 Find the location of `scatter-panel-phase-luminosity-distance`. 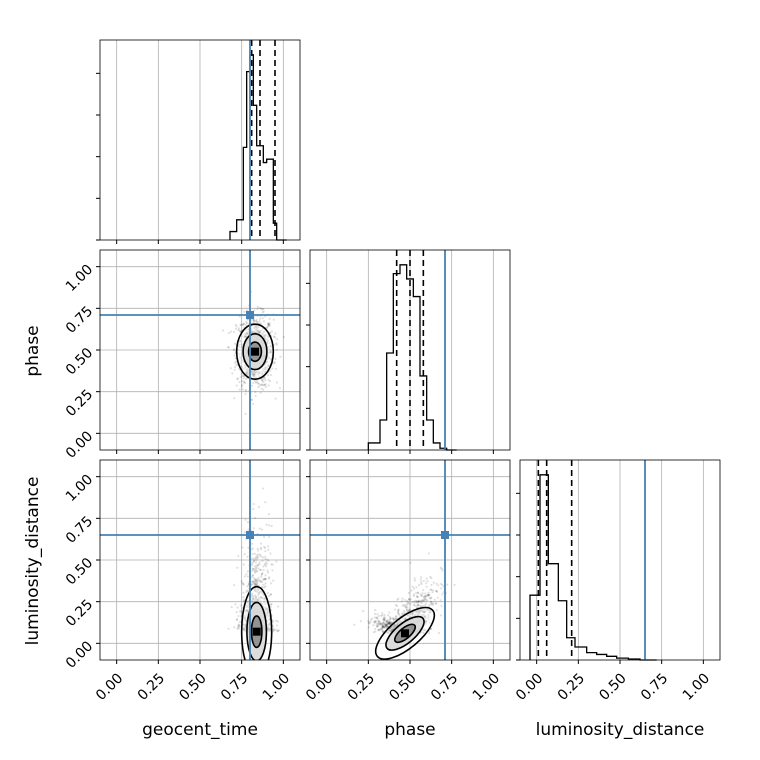

scatter-panel-phase-luminosity-distance is located at coordinates (408, 561).